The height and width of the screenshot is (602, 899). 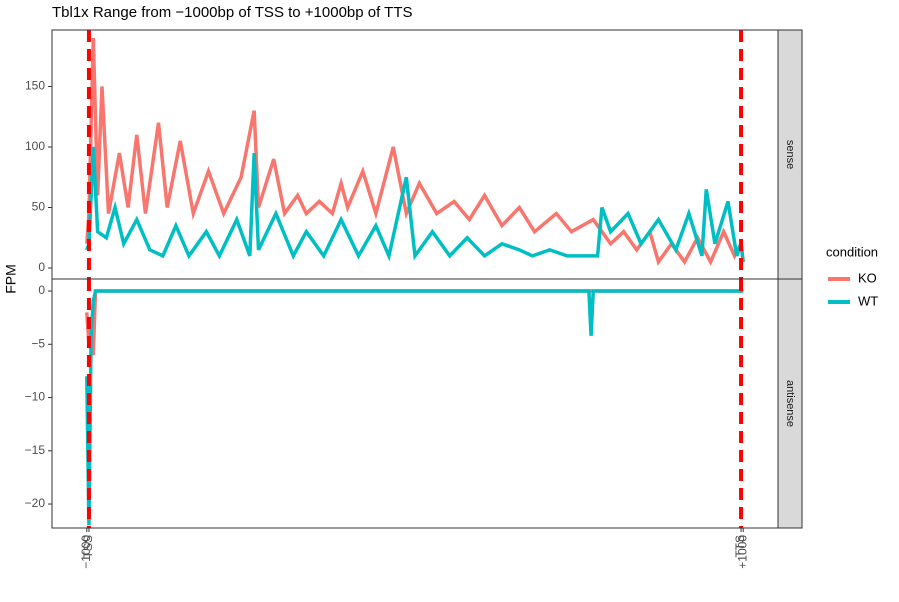 What do you see at coordinates (88, 546) in the screenshot?
I see `x-tick-label: TSS` at bounding box center [88, 546].